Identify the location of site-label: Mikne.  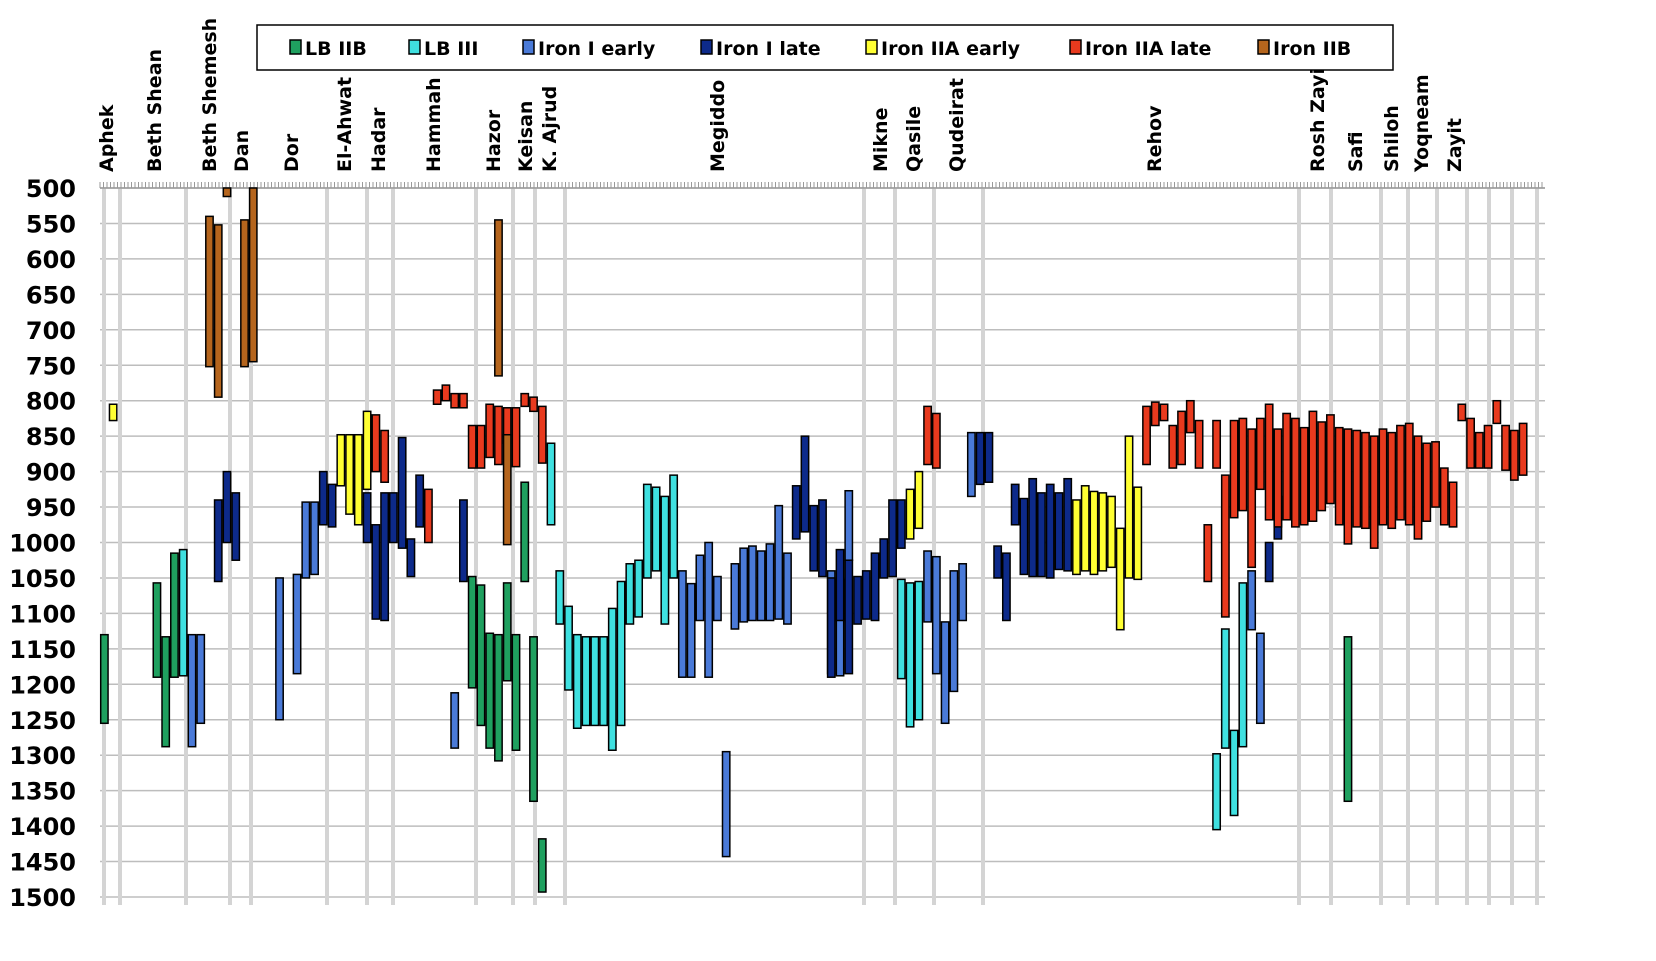
(881, 140).